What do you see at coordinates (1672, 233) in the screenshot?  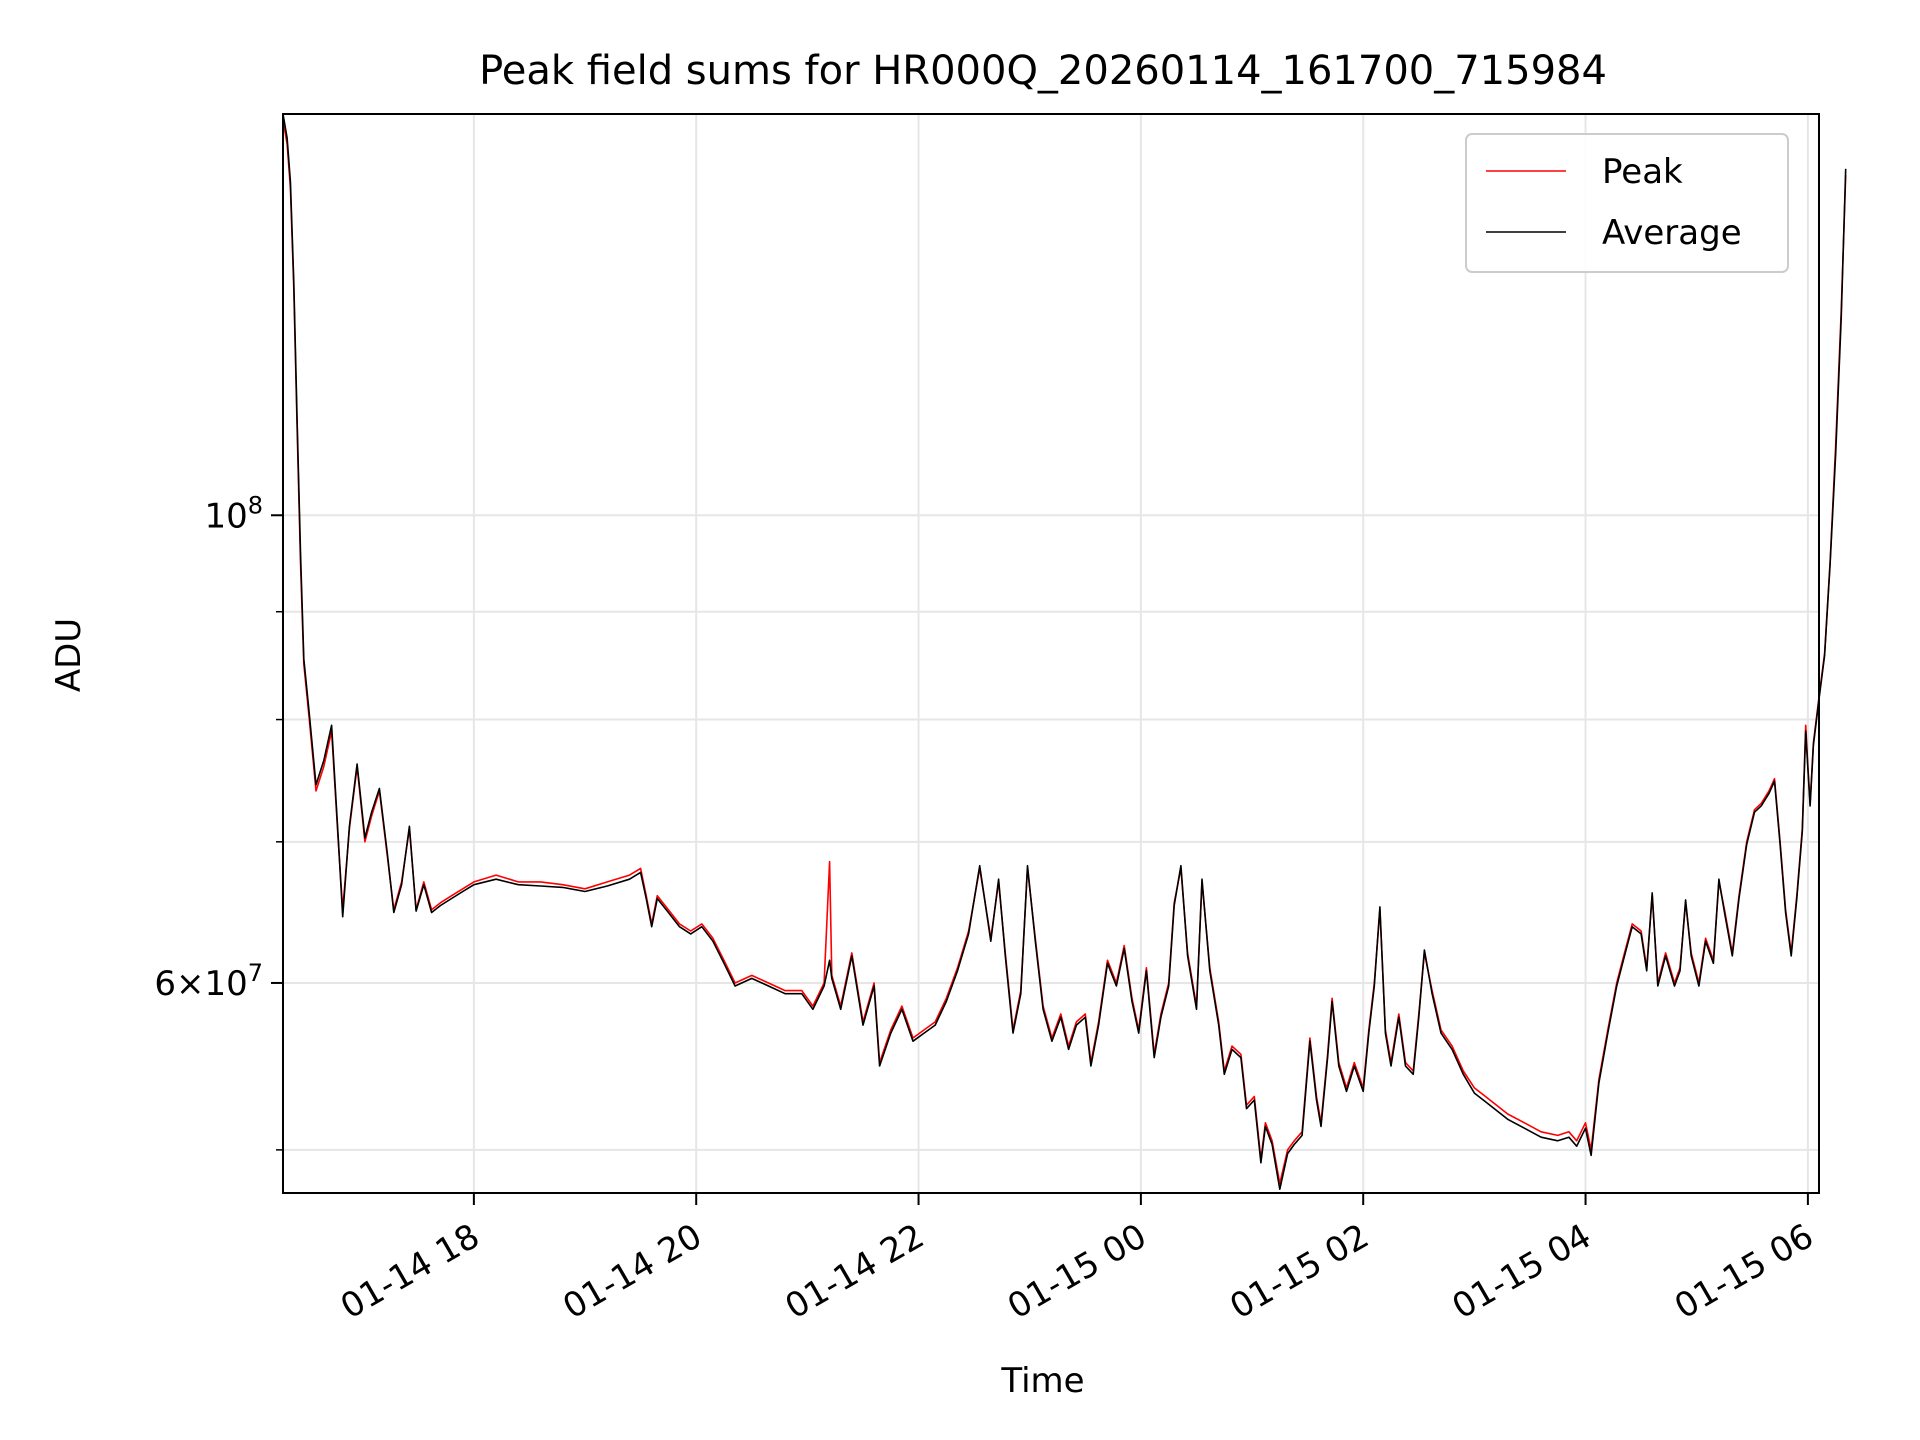 I see `legend-label-average: Average` at bounding box center [1672, 233].